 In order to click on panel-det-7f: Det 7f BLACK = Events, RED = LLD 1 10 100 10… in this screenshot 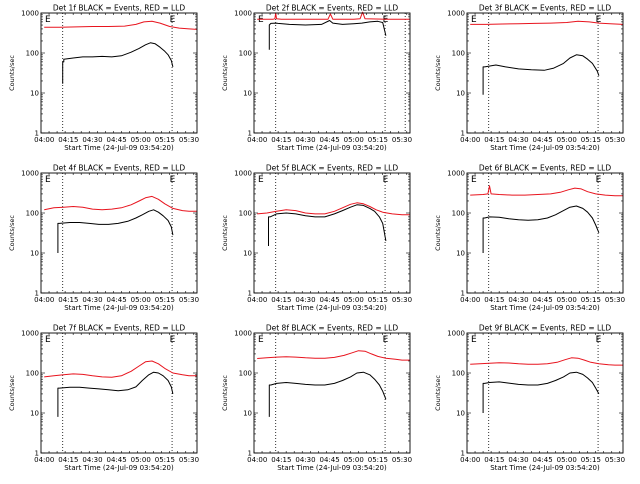, I will do `click(103, 398)`.